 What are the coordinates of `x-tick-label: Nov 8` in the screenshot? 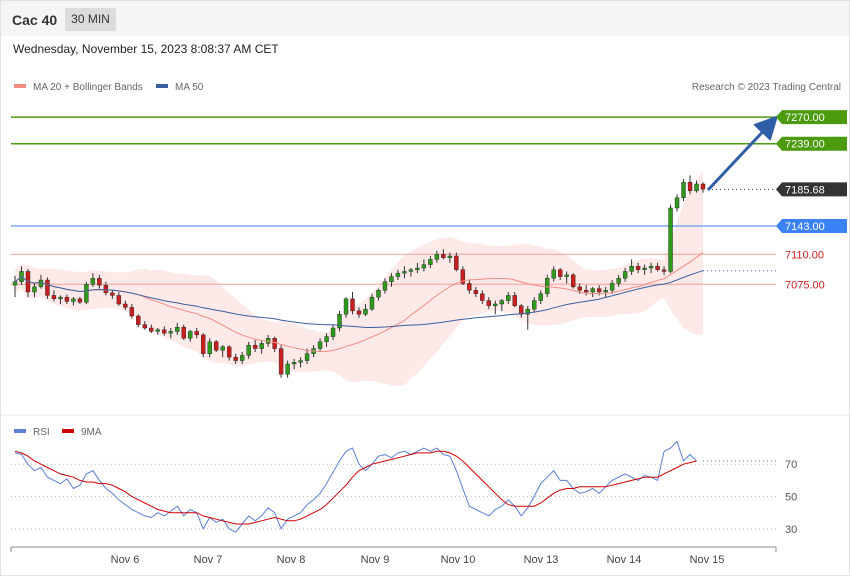 It's located at (291, 560).